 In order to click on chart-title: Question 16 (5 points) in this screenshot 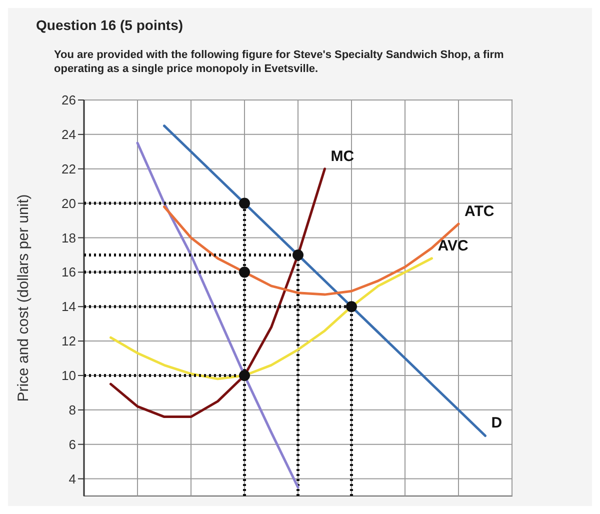, I will do `click(110, 25)`.